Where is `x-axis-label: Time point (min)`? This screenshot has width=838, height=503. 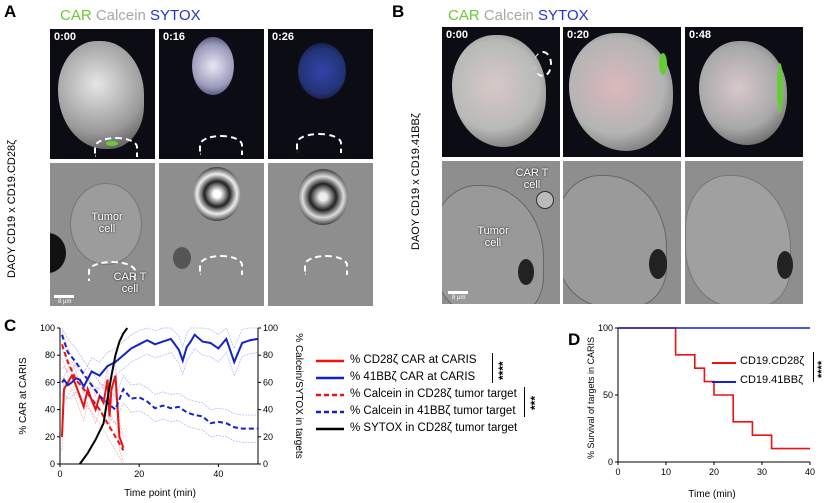 x-axis-label: Time point (min) is located at coordinates (160, 493).